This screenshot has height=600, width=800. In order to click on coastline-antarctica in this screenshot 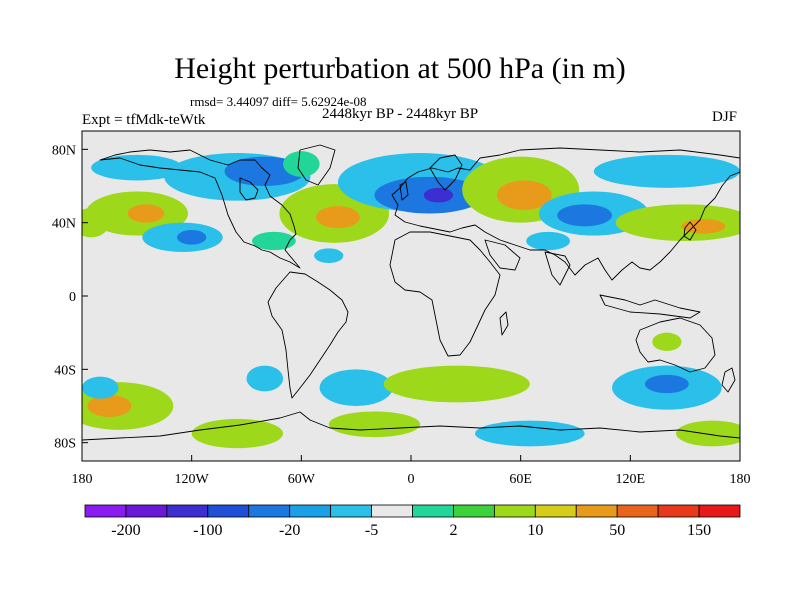, I will do `click(411, 426)`.